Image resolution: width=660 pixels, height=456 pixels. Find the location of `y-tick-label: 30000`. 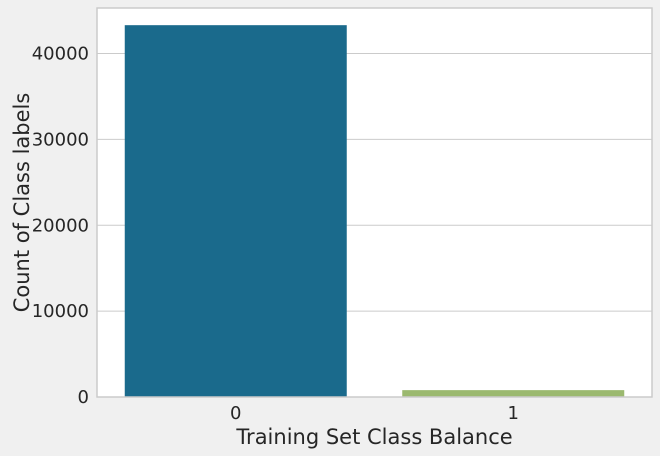

y-tick-label: 30000 is located at coordinates (60, 139).